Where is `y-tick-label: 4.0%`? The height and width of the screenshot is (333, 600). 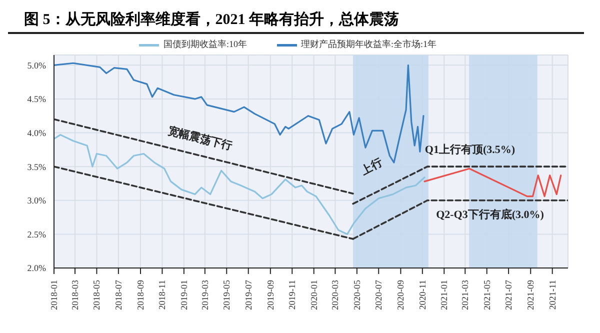
y-tick-label: 4.0% is located at coordinates (36, 133).